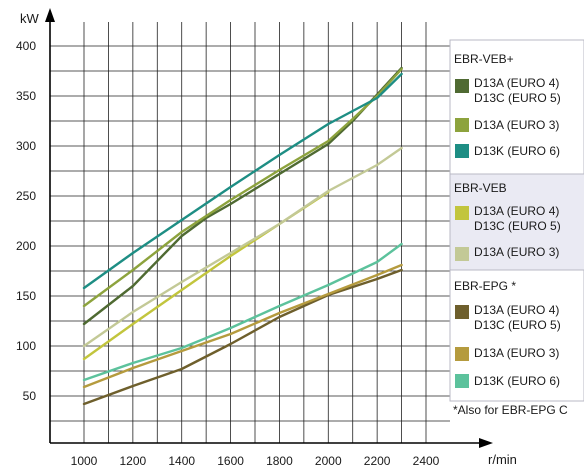 This screenshot has height=466, width=584. What do you see at coordinates (26, 146) in the screenshot?
I see `y-tick-label: 300` at bounding box center [26, 146].